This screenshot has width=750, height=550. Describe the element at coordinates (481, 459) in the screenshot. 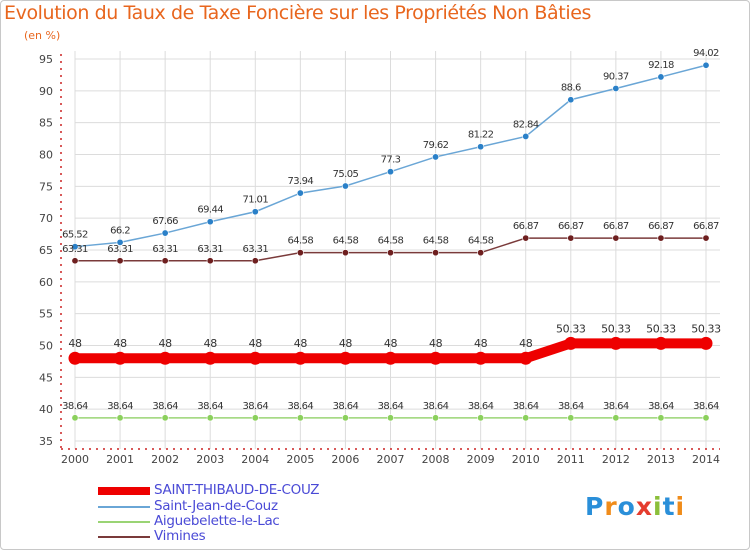

I see `x-tick-label: 2009` at that location.